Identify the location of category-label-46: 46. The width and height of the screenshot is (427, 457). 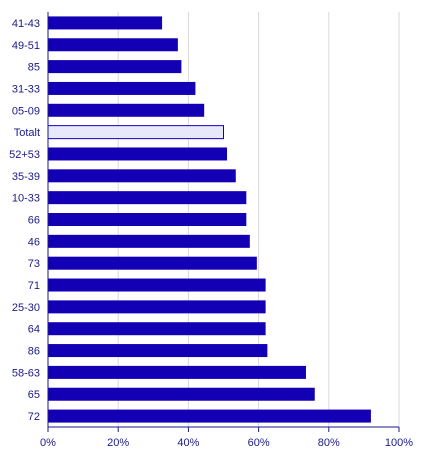
(34, 242).